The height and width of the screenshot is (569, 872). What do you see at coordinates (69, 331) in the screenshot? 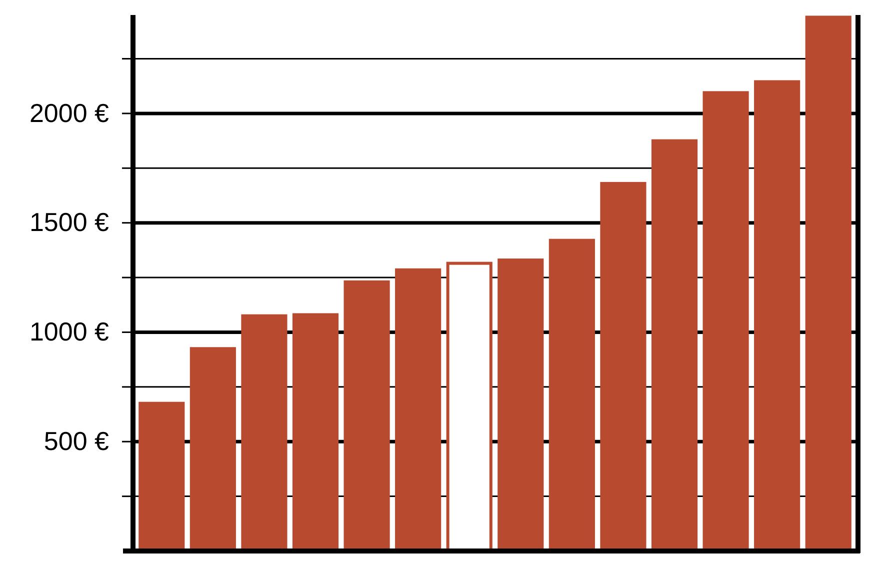
I see `y-tick-label: 1000 €` at bounding box center [69, 331].